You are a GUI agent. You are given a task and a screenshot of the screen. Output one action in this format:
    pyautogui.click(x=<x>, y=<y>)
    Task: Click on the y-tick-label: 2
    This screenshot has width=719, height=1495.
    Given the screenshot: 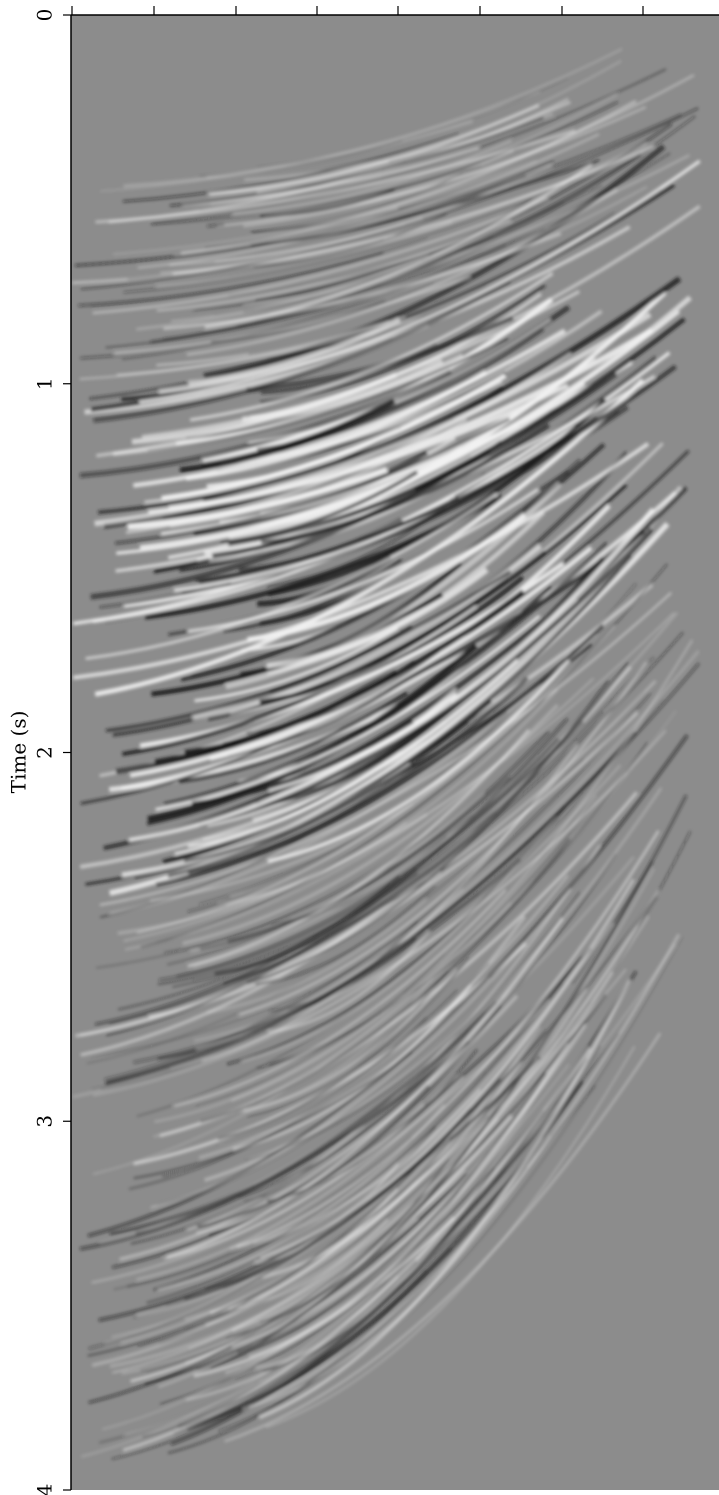 What is the action you would take?
    pyautogui.click(x=45, y=752)
    